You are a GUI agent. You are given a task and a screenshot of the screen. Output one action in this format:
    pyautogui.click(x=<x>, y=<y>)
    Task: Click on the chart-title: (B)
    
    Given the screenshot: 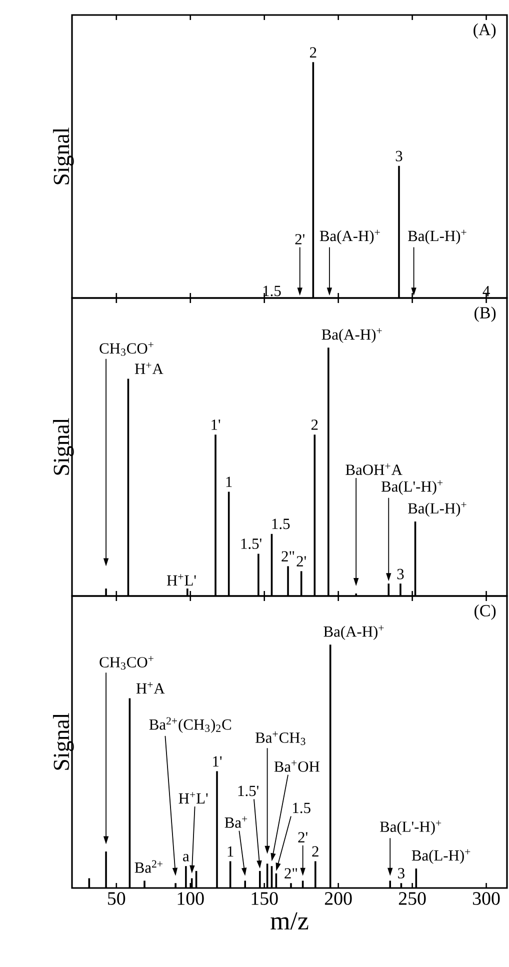 What is the action you would take?
    pyautogui.click(x=485, y=314)
    